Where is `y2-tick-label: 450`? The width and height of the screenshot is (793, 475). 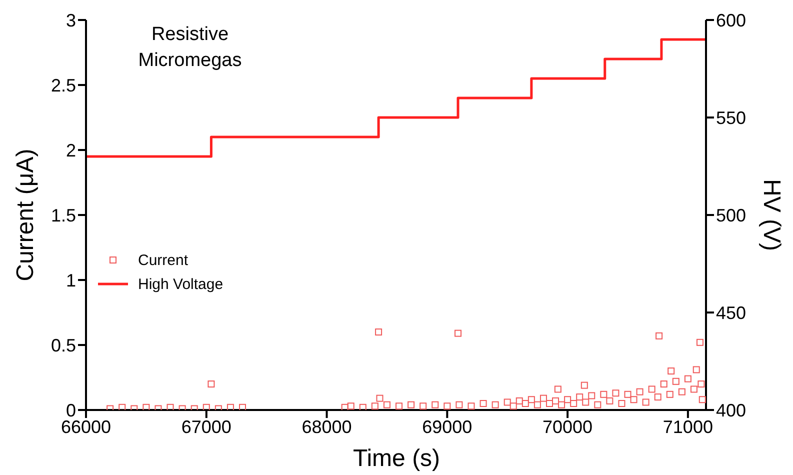 y2-tick-label: 450 is located at coordinates (731, 312).